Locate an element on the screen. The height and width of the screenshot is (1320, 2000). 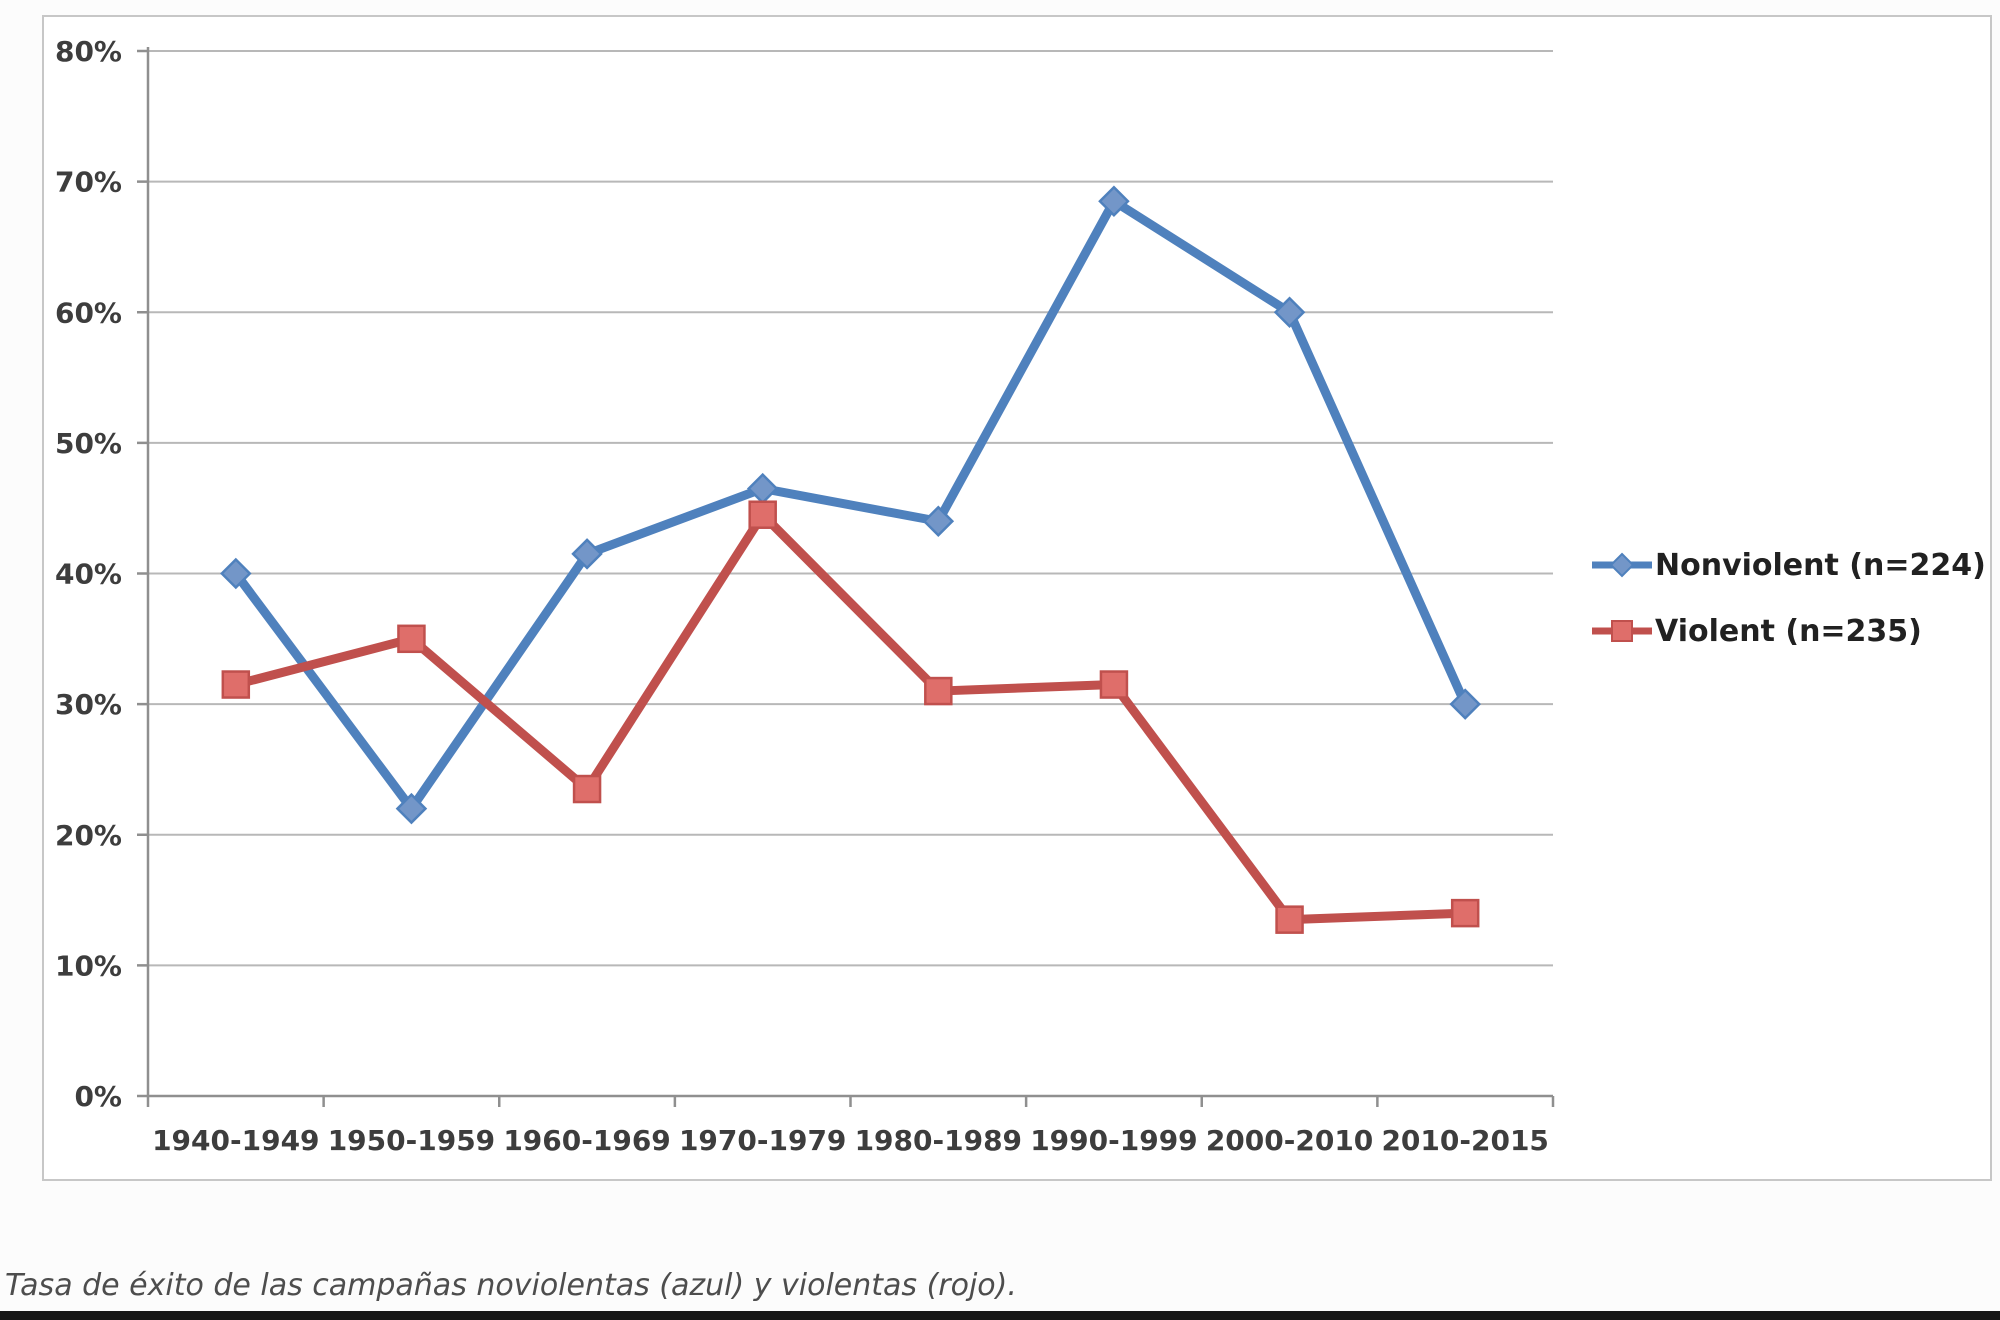
y-tick-label: 70% is located at coordinates (88, 182).